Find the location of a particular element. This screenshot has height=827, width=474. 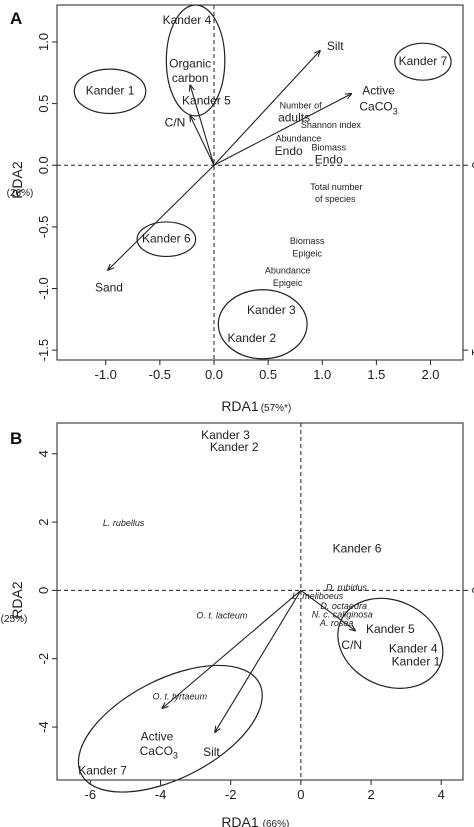

x-axis-percent: (57%*) is located at coordinates (276, 408).